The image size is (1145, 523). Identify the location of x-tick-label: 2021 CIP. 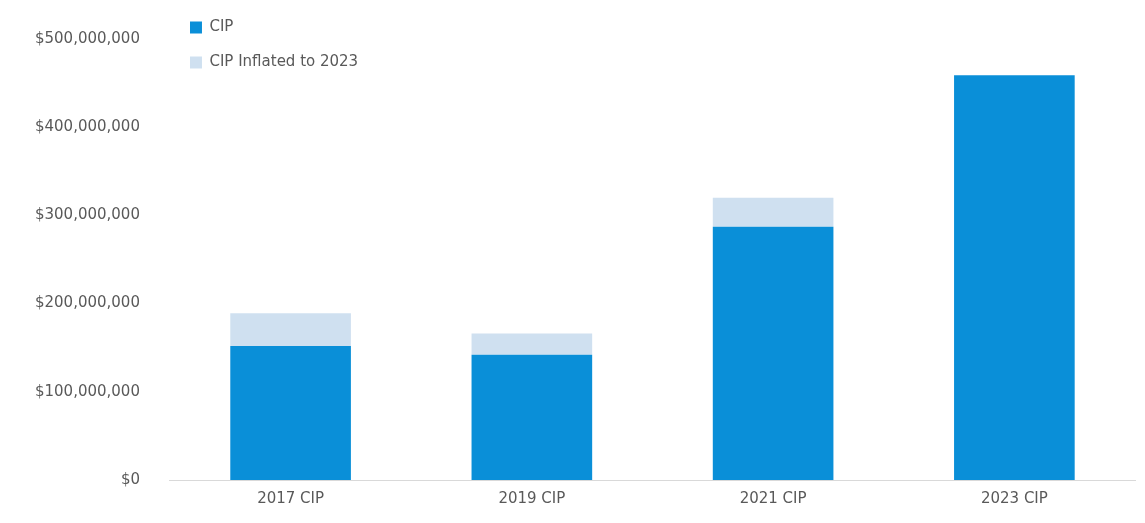
(773, 497).